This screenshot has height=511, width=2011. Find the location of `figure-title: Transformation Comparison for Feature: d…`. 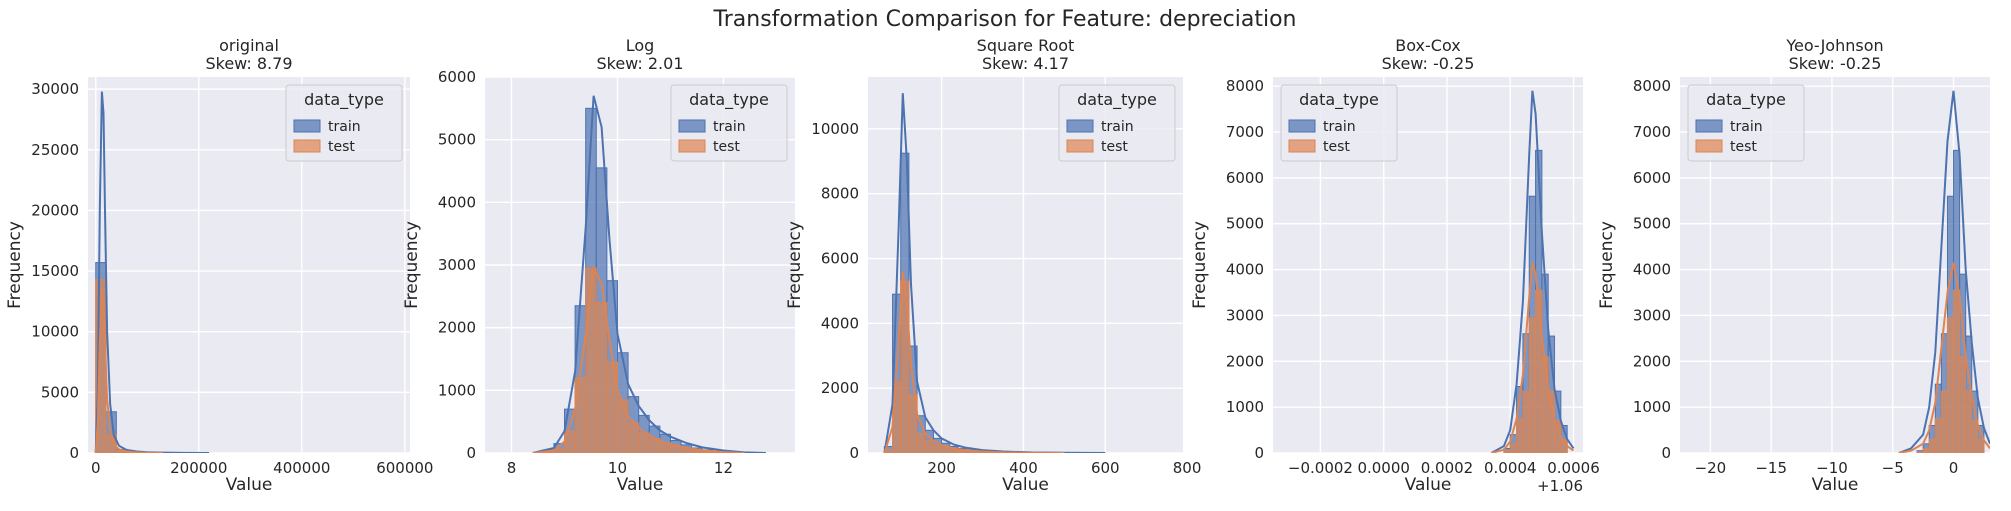

figure-title: Transformation Comparison for Feature: d… is located at coordinates (1005, 19).